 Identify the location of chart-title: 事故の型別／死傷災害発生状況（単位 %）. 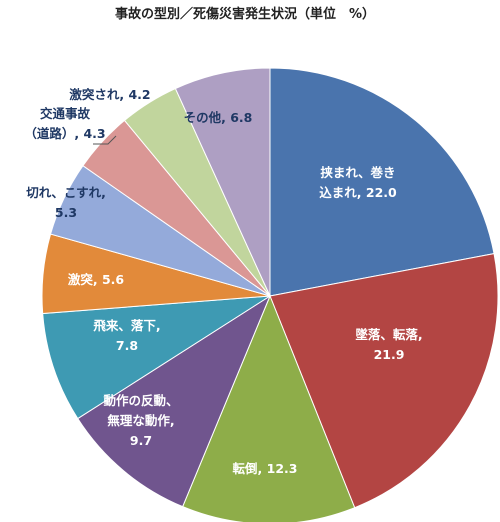
(245, 14).